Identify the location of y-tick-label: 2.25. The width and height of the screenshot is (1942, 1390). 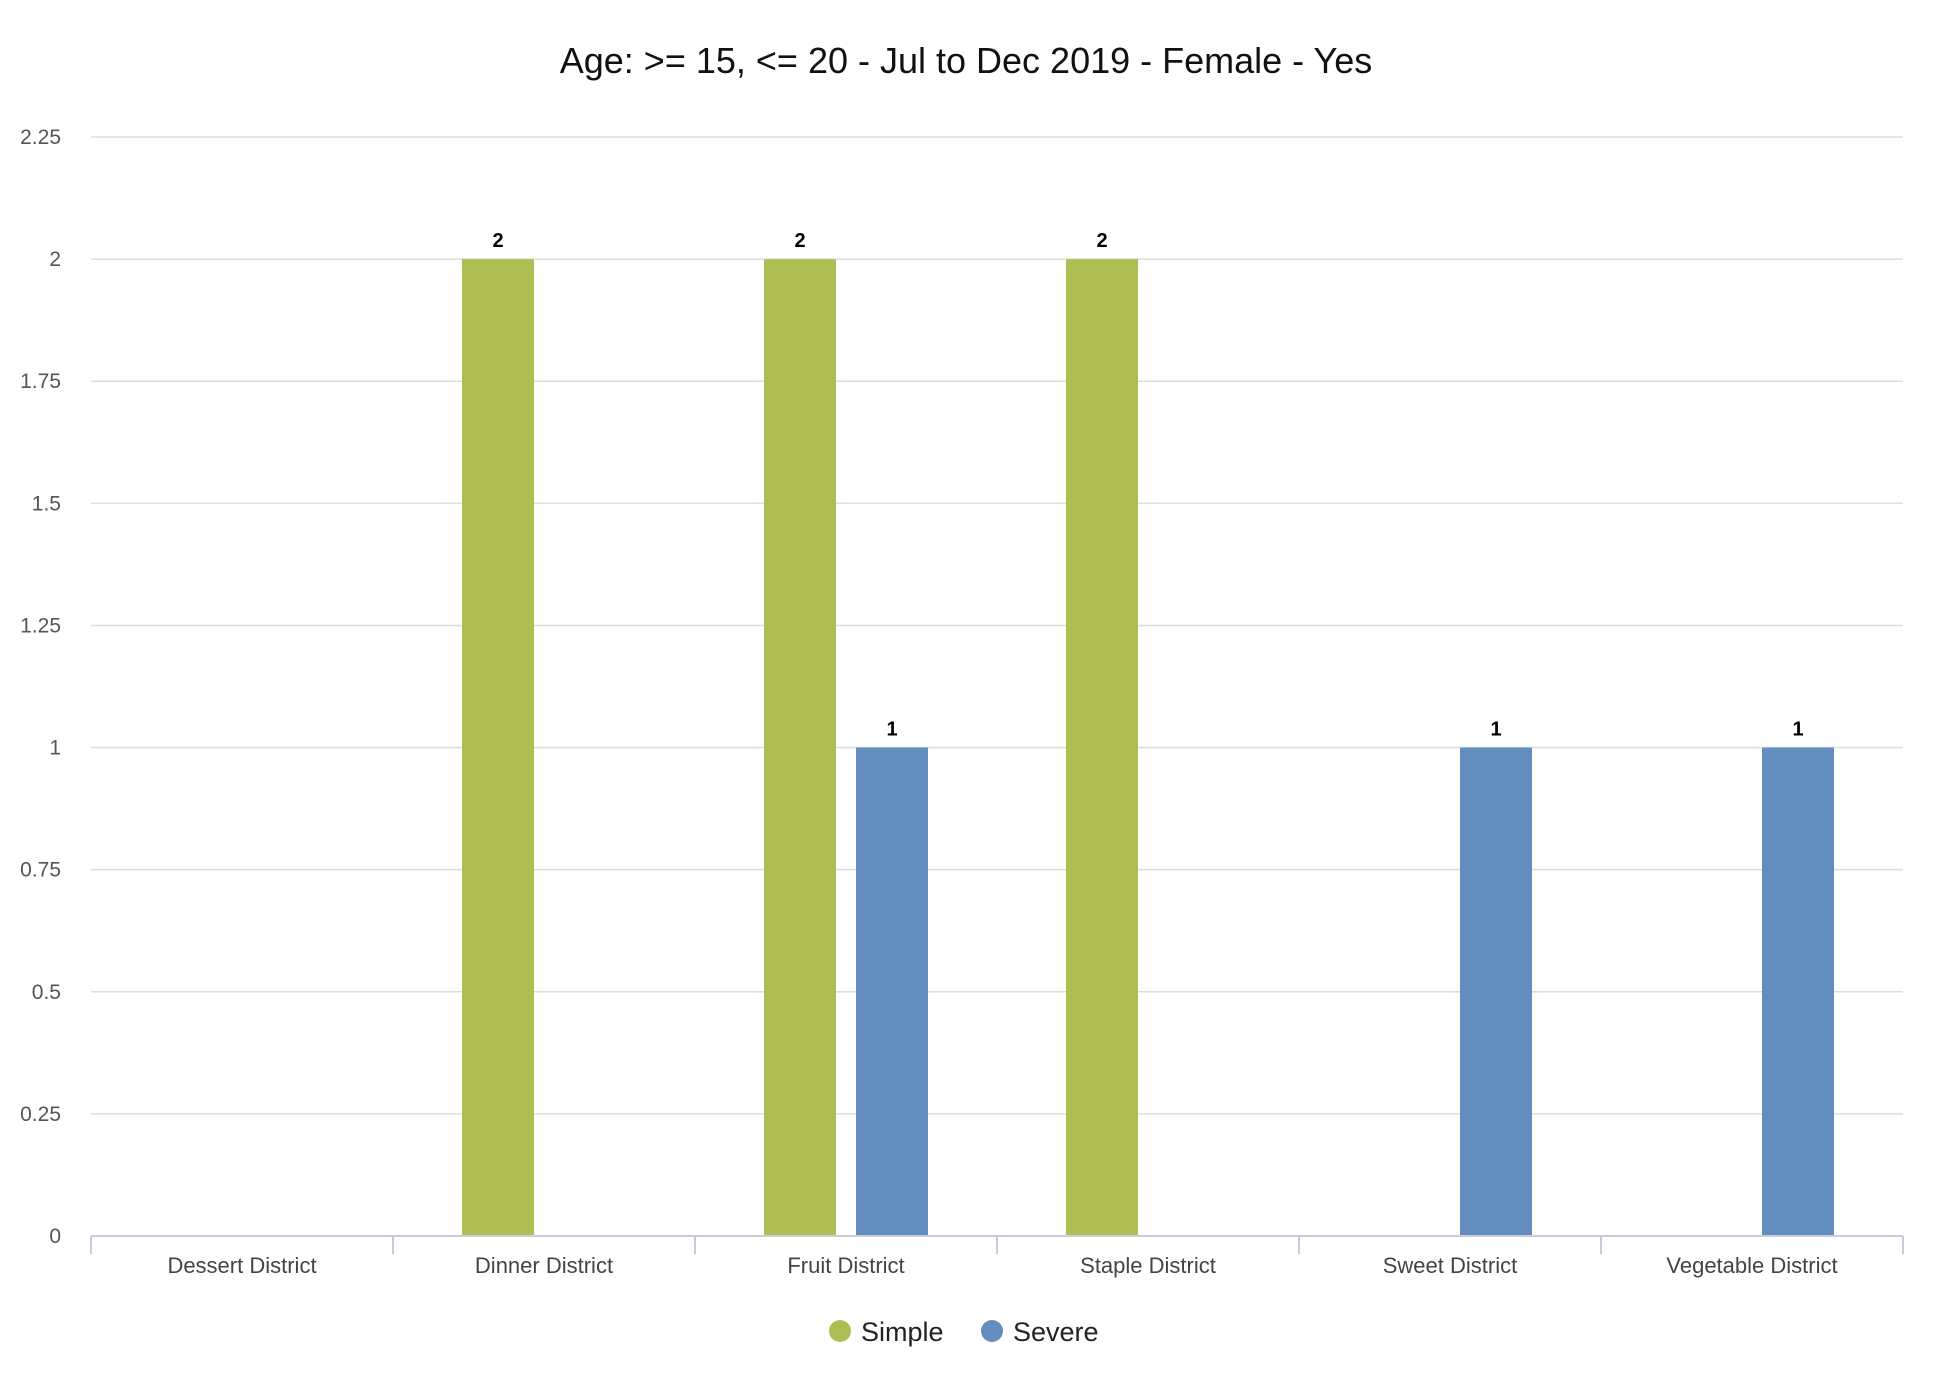
(40, 137).